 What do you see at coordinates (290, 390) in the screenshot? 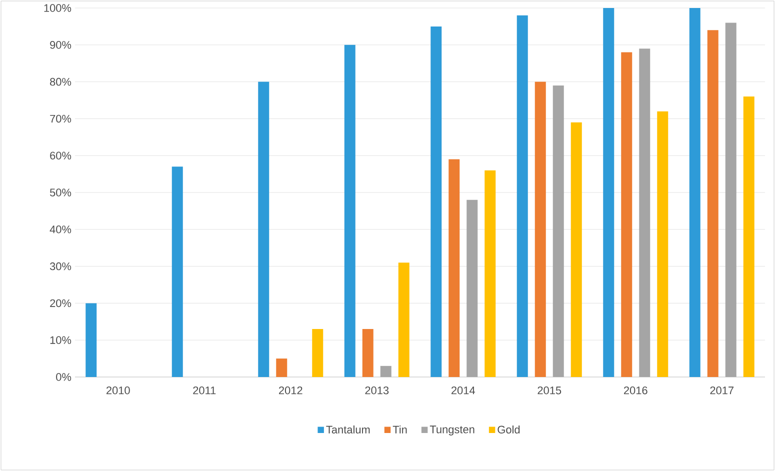
I see `x-tick-label: 2012` at bounding box center [290, 390].